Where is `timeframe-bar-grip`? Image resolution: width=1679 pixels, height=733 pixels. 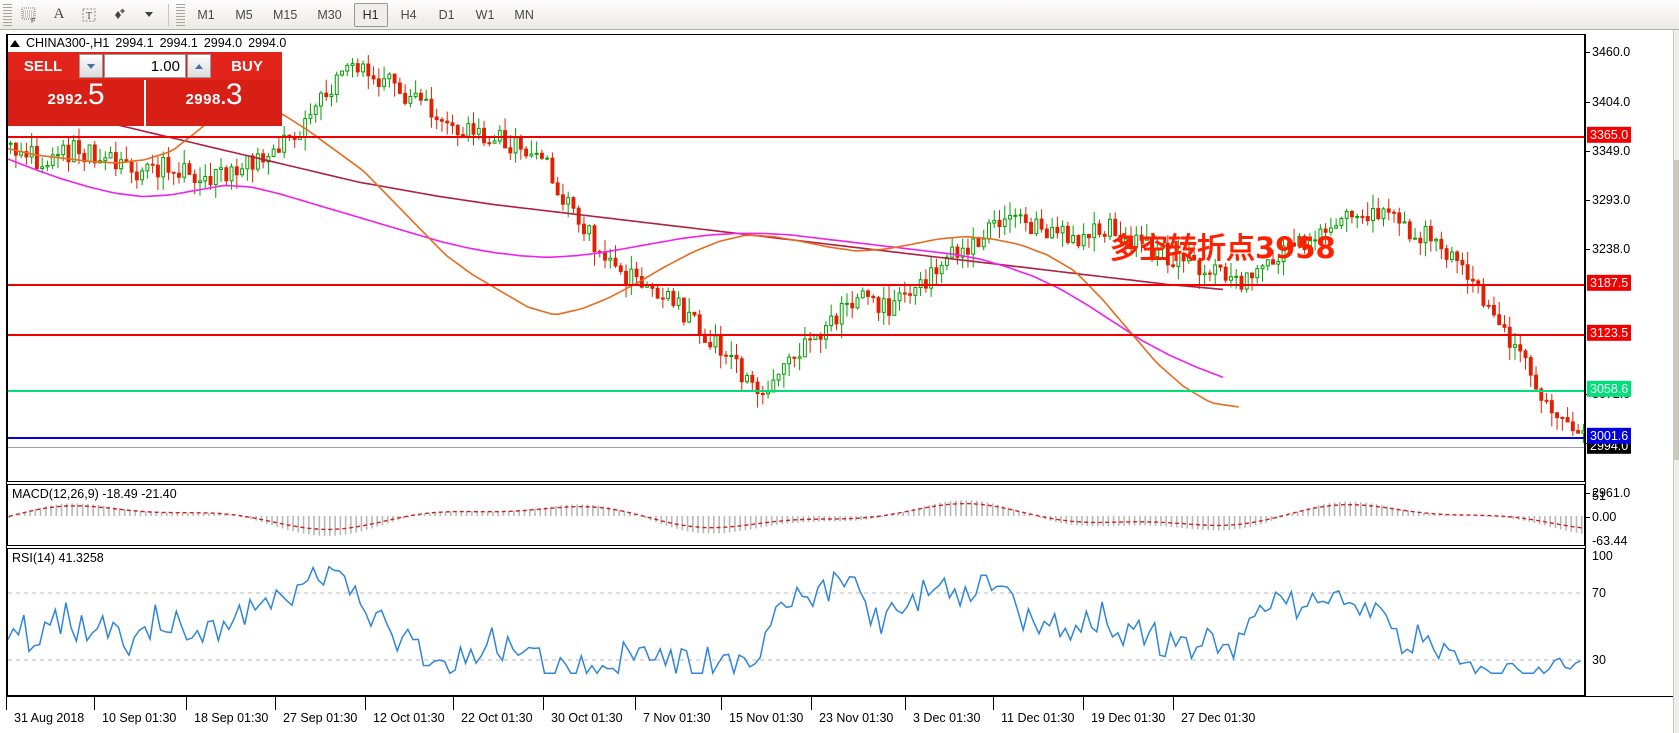 timeframe-bar-grip is located at coordinates (180, 14).